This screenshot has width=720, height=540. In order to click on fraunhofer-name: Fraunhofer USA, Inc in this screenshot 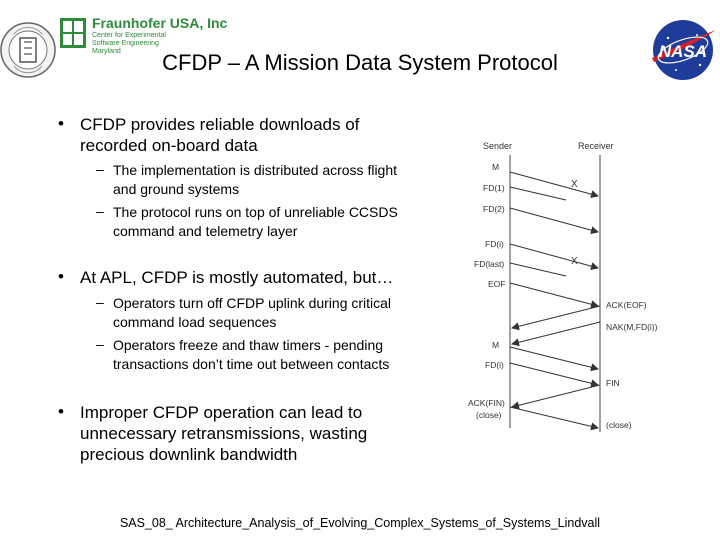, I will do `click(160, 23)`.